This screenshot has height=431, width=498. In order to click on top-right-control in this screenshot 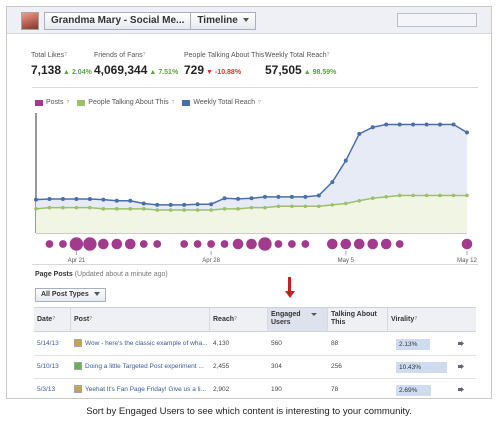, I will do `click(437, 20)`.